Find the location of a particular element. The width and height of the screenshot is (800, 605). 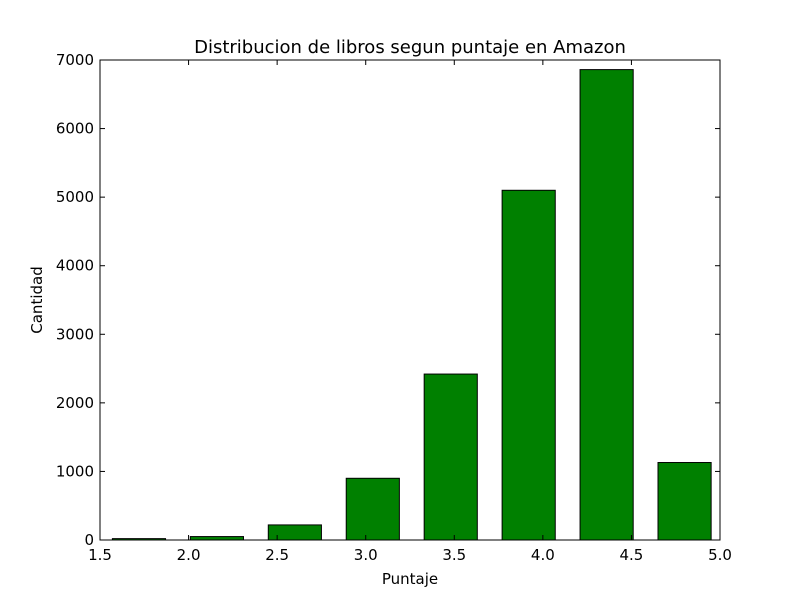

y-tick-label-6: 6000 is located at coordinates (75, 129).